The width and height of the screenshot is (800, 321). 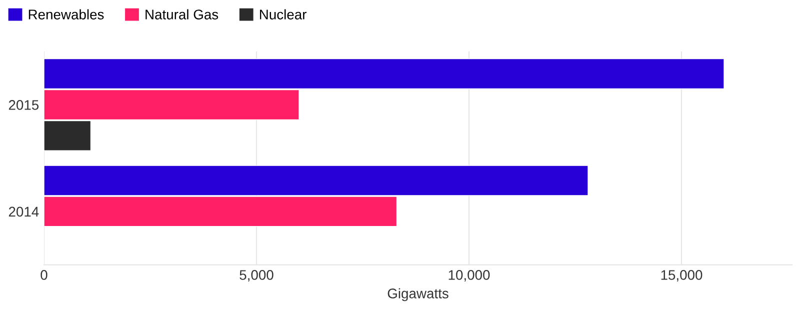 What do you see at coordinates (182, 14) in the screenshot?
I see `legend-label: Natural Gas` at bounding box center [182, 14].